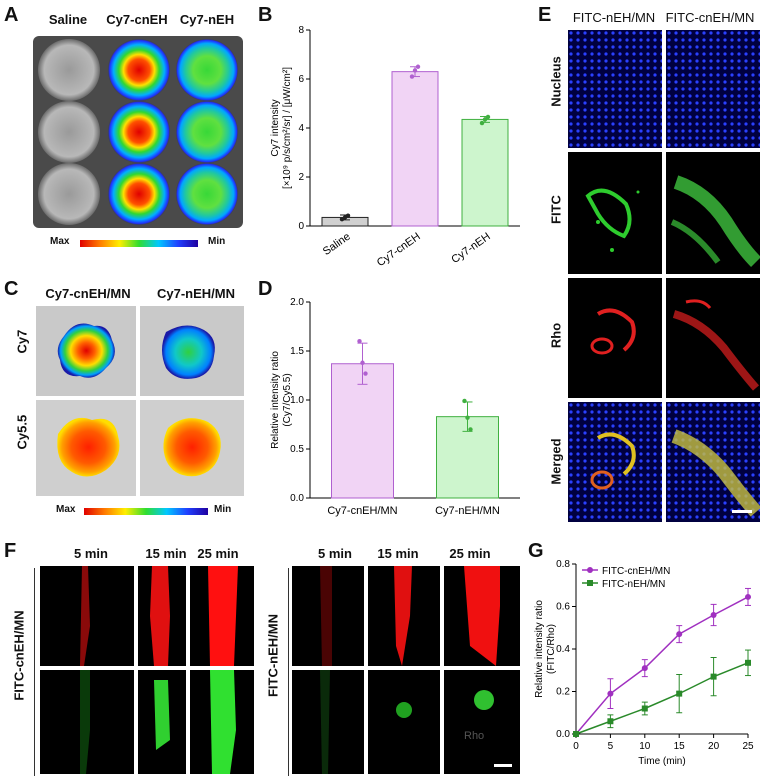 The height and width of the screenshot is (784, 762). What do you see at coordinates (545, 15) in the screenshot?
I see `panel-label-e: E` at bounding box center [545, 15].